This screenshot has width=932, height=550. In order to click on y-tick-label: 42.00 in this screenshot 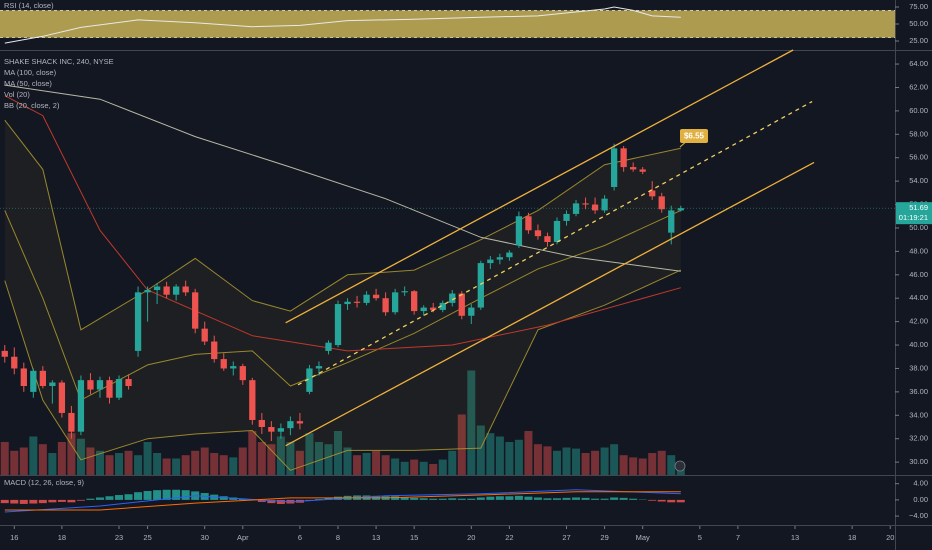, I will do `click(918, 321)`.